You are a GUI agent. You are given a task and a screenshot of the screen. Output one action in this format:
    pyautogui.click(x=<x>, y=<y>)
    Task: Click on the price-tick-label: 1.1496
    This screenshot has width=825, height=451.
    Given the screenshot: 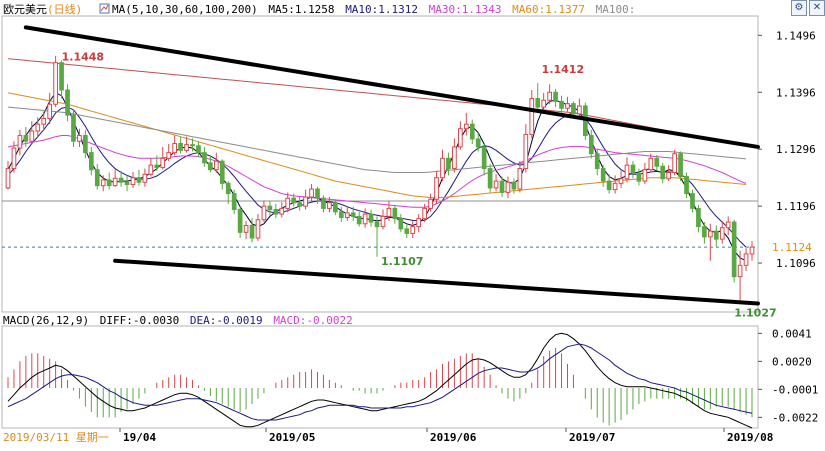 What is the action you would take?
    pyautogui.click(x=796, y=35)
    